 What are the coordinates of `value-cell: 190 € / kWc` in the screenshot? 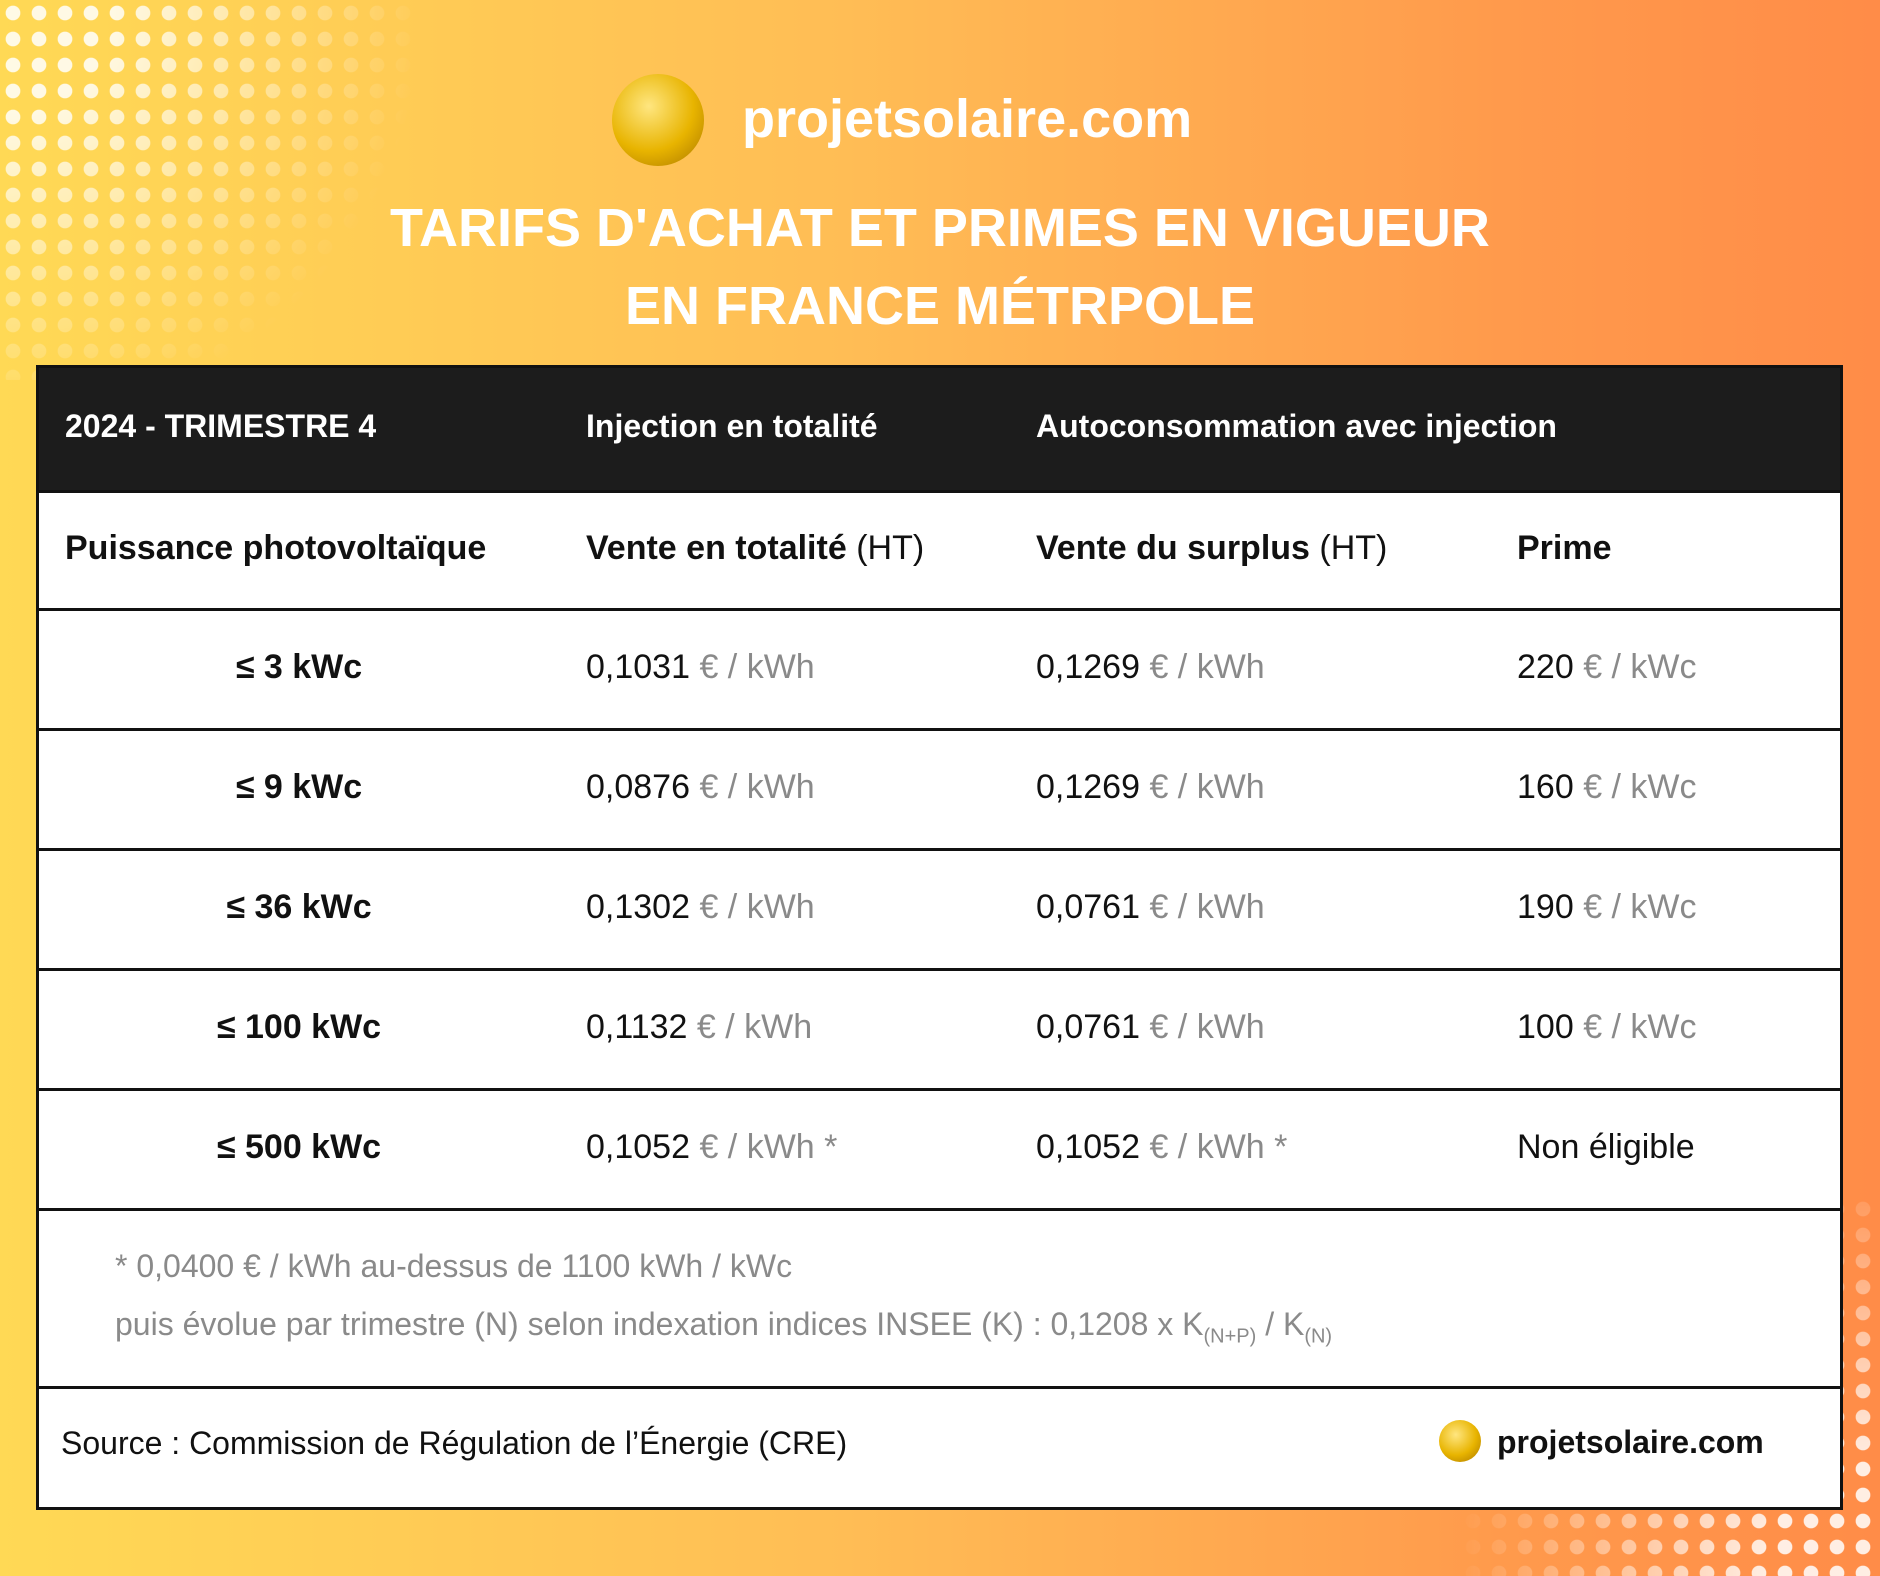 It's located at (1607, 907).